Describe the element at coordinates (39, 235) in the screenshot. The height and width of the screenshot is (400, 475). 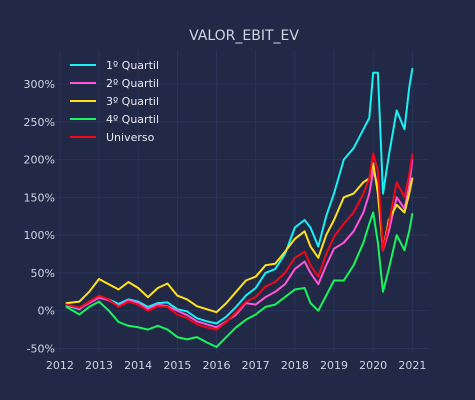
I see `y-tick-label: 100%` at that location.